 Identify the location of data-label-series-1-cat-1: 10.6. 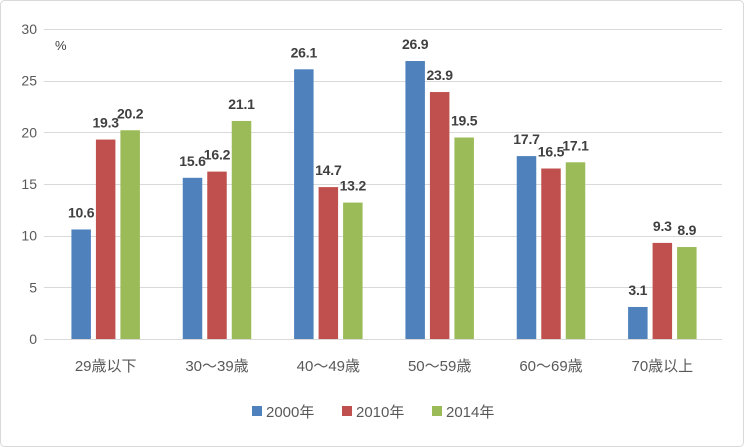
(81, 212).